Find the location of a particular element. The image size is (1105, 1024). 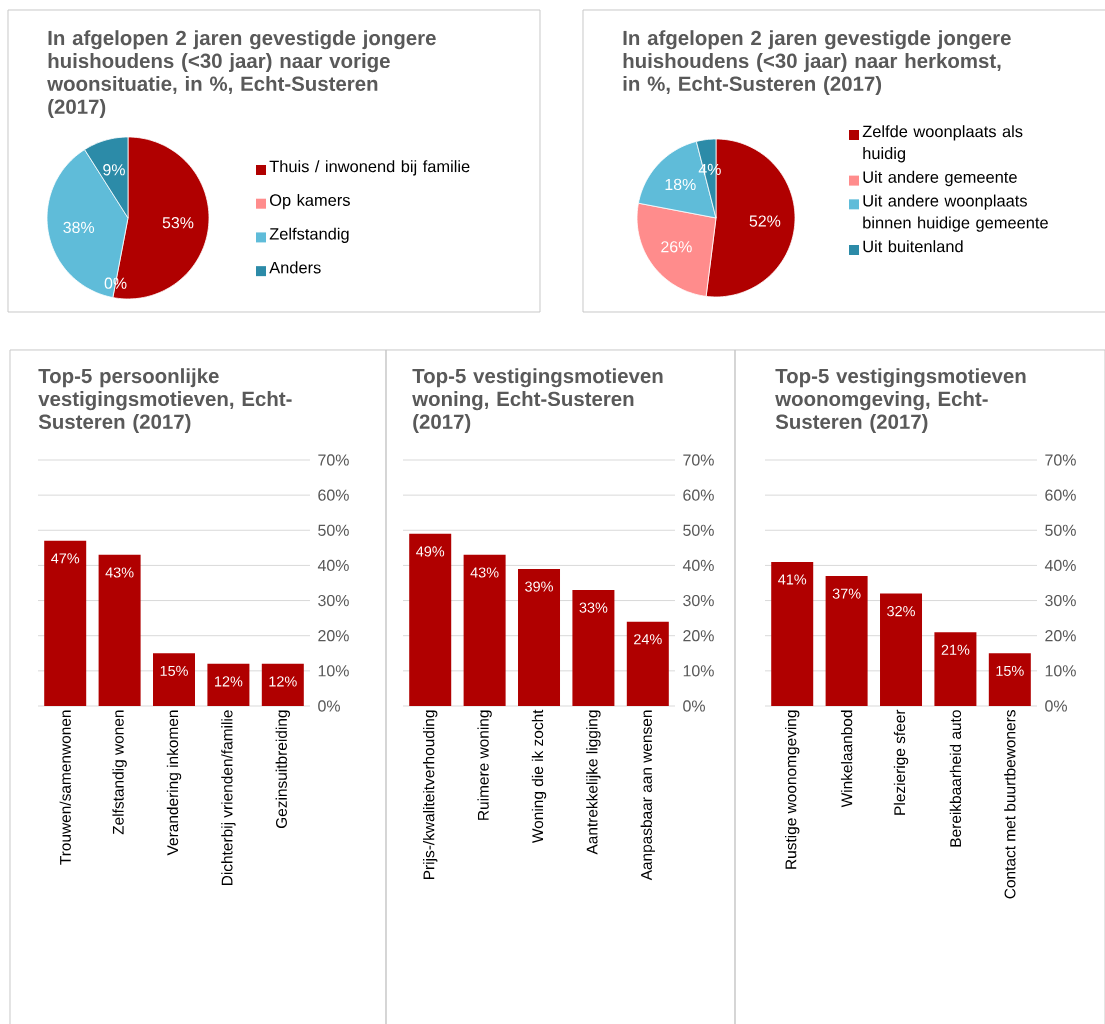

x-tick-label: Plezierige sfeer is located at coordinates (901, 762).